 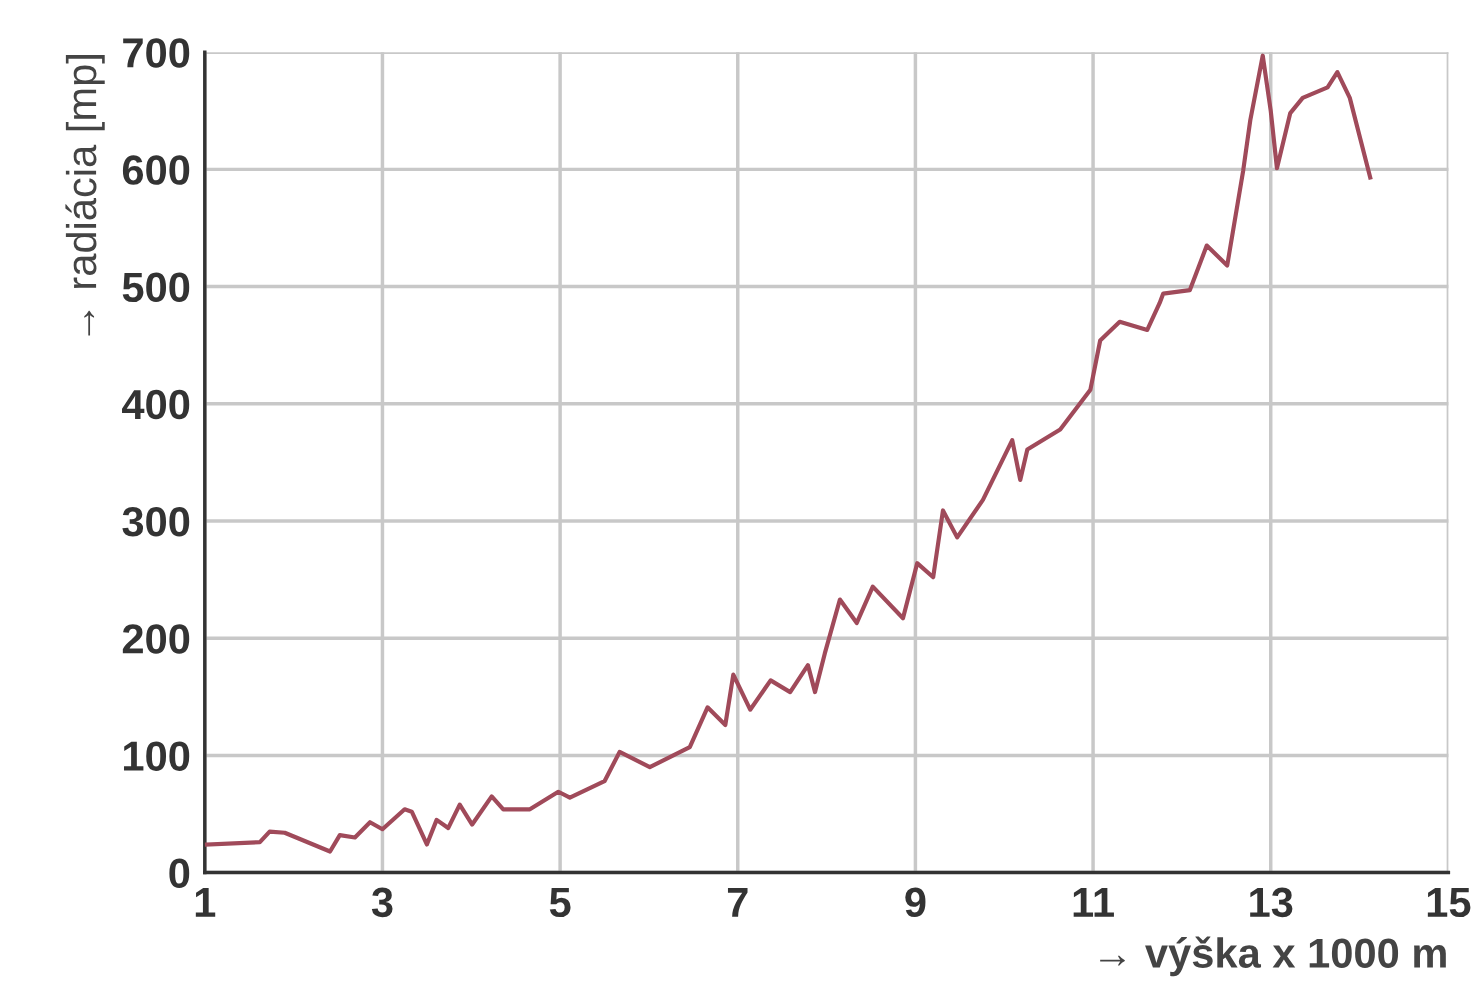 I want to click on y-tick-label: 0, so click(x=179, y=873).